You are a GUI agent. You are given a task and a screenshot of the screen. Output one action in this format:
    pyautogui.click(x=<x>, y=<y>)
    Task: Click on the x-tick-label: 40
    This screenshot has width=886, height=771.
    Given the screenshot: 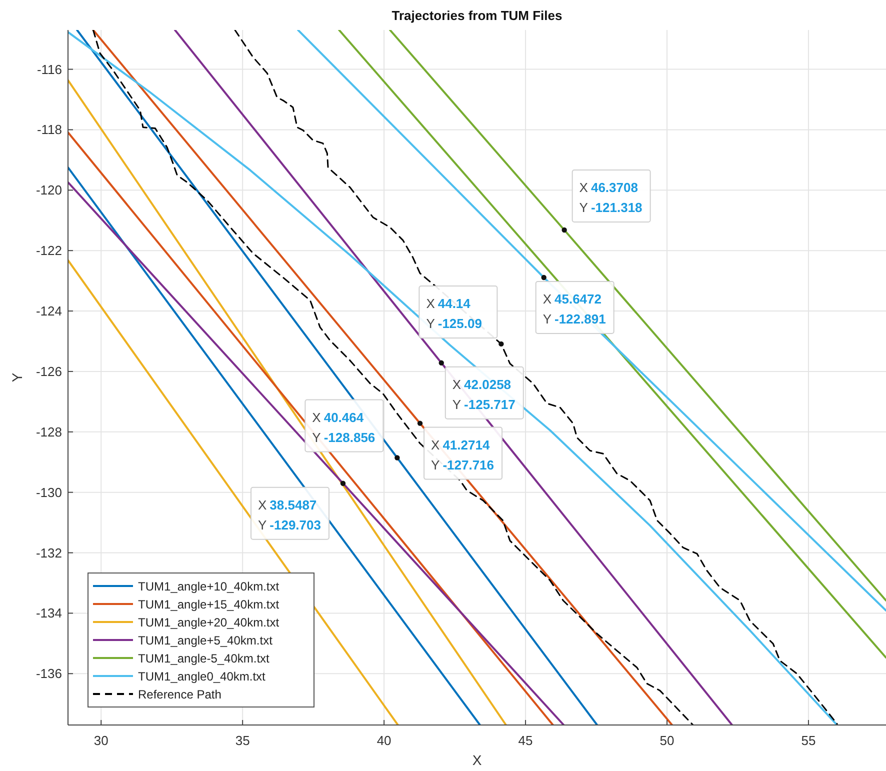 What is the action you would take?
    pyautogui.click(x=384, y=740)
    